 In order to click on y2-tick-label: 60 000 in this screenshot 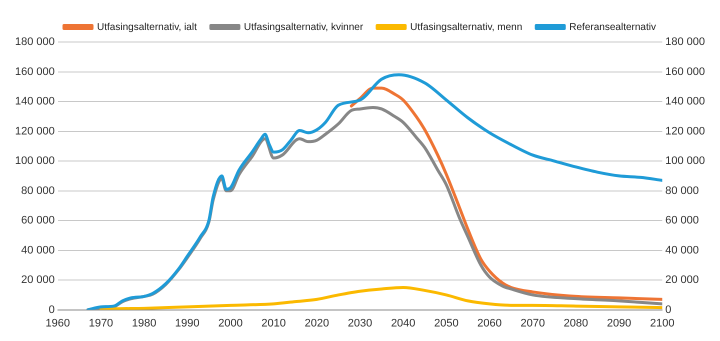, I will do `click(682, 220)`.